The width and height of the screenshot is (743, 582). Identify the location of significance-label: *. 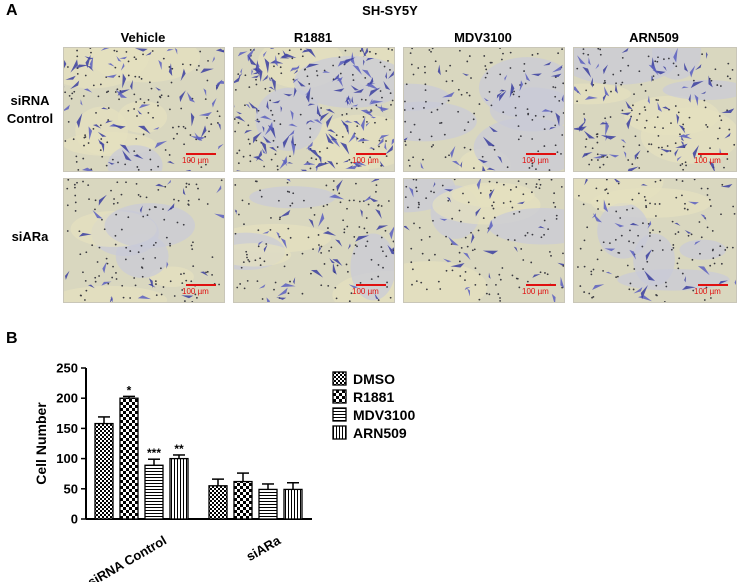
(129, 390).